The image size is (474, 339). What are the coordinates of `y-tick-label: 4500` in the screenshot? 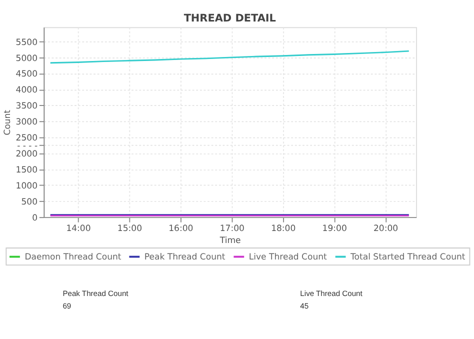 It's located at (27, 75).